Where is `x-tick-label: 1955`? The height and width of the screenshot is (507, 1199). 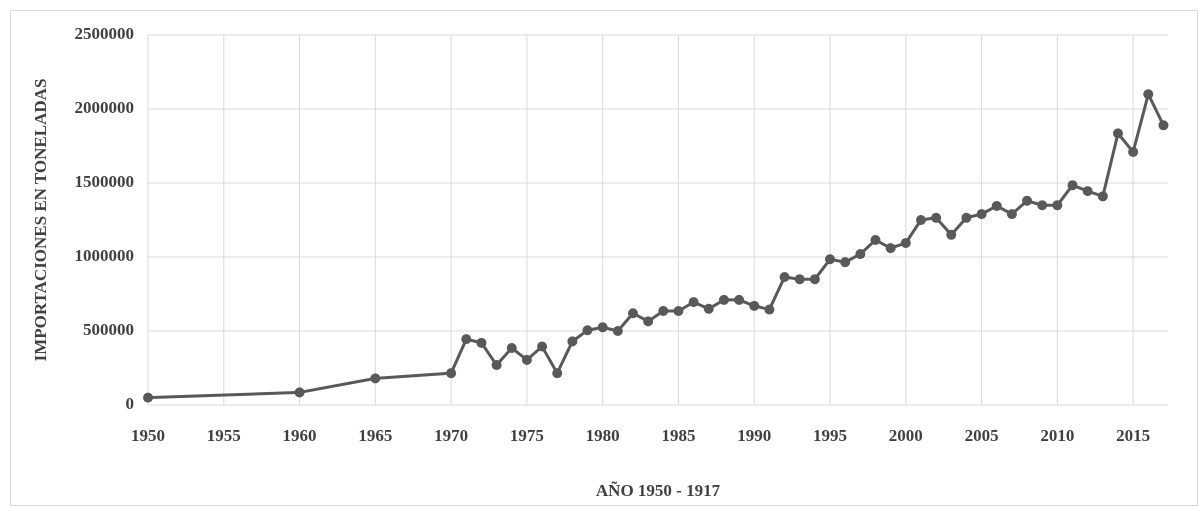 x-tick-label: 1955 is located at coordinates (224, 435).